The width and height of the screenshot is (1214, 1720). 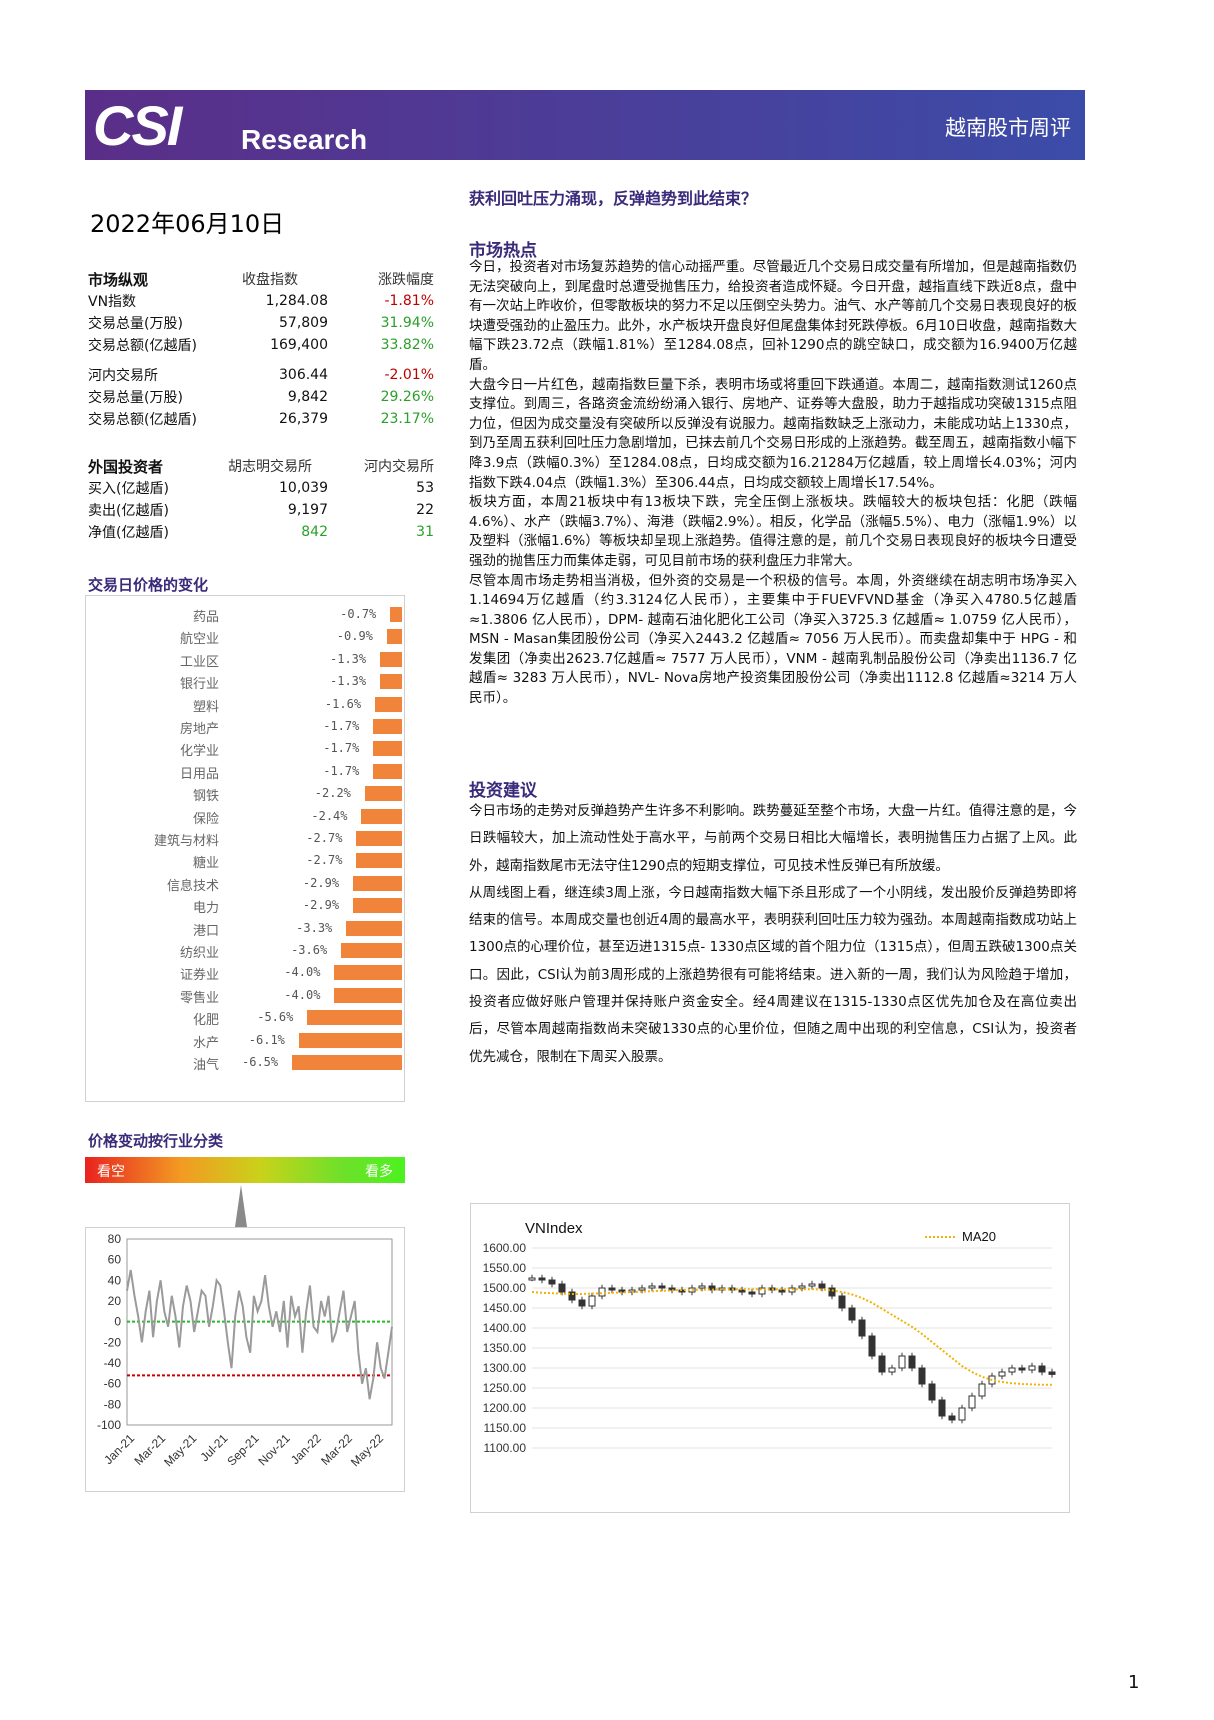 I want to click on row-value: 57,809, so click(x=303, y=323).